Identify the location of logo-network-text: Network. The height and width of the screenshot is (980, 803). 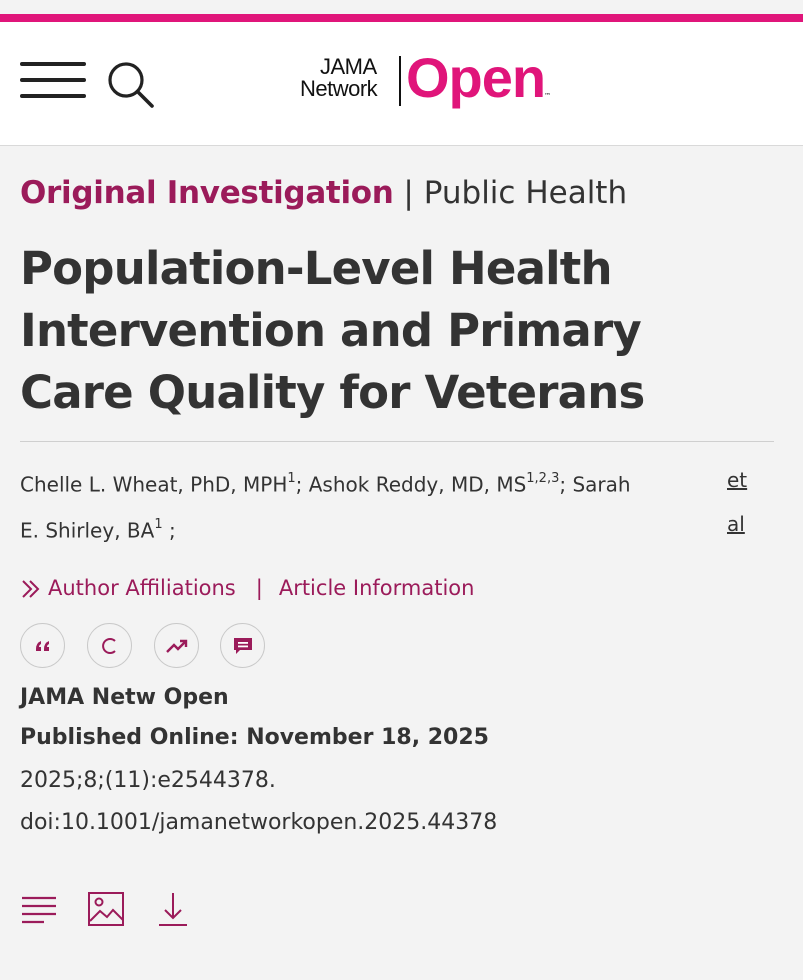
(339, 88).